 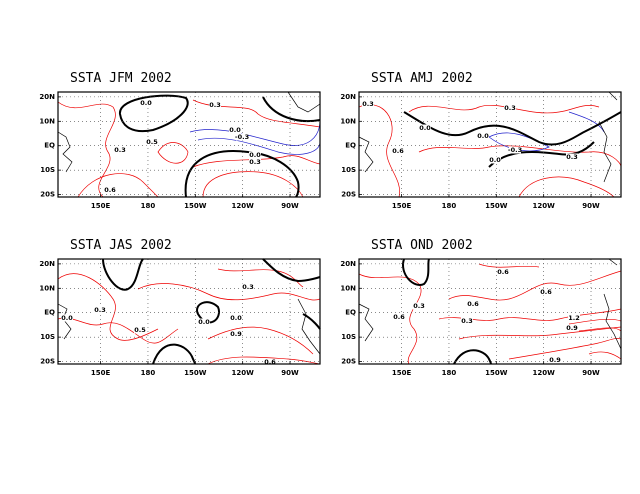 What do you see at coordinates (121, 245) in the screenshot?
I see `panel-title: SSTA JAS 2002` at bounding box center [121, 245].